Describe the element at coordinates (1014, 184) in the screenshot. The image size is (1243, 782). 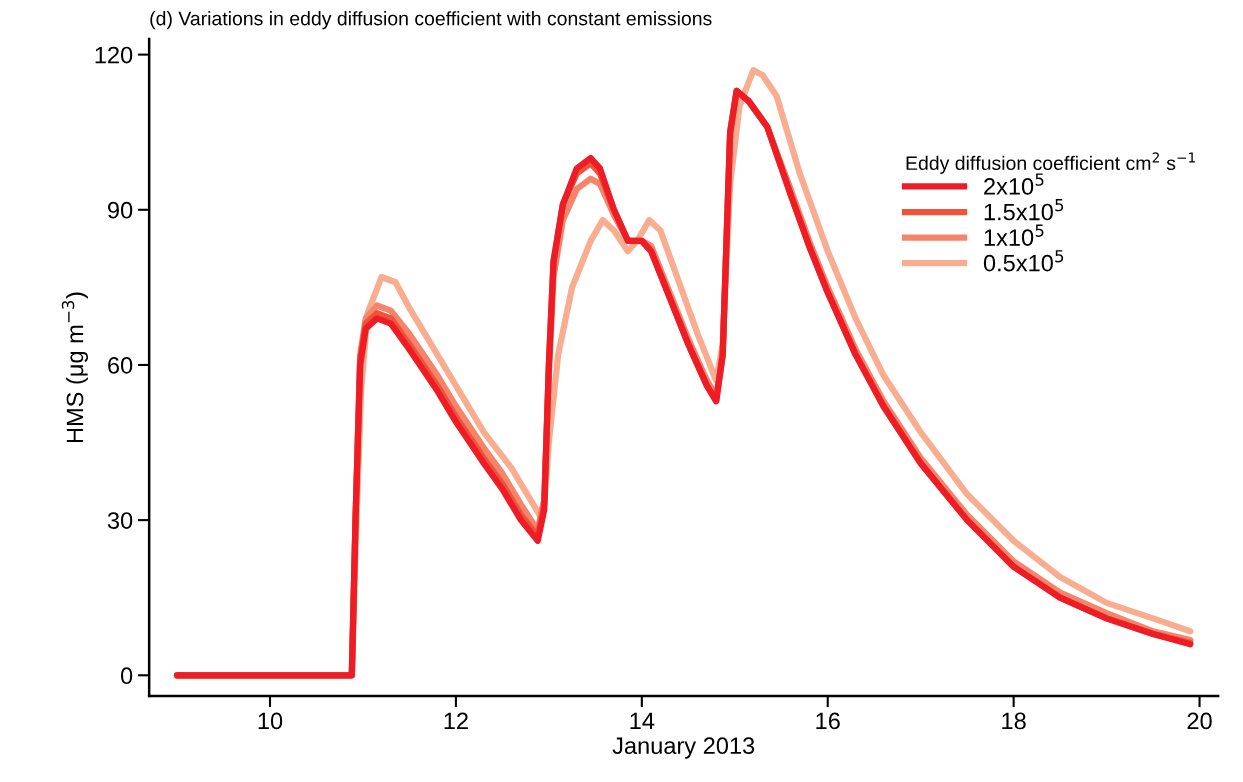
I see `legend-label: 2x10$^{5}$` at that location.